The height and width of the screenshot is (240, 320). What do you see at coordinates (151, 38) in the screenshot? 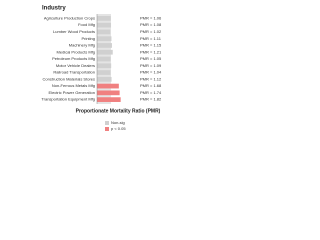
I see `value-label: PMR = 1.11` at bounding box center [151, 38].